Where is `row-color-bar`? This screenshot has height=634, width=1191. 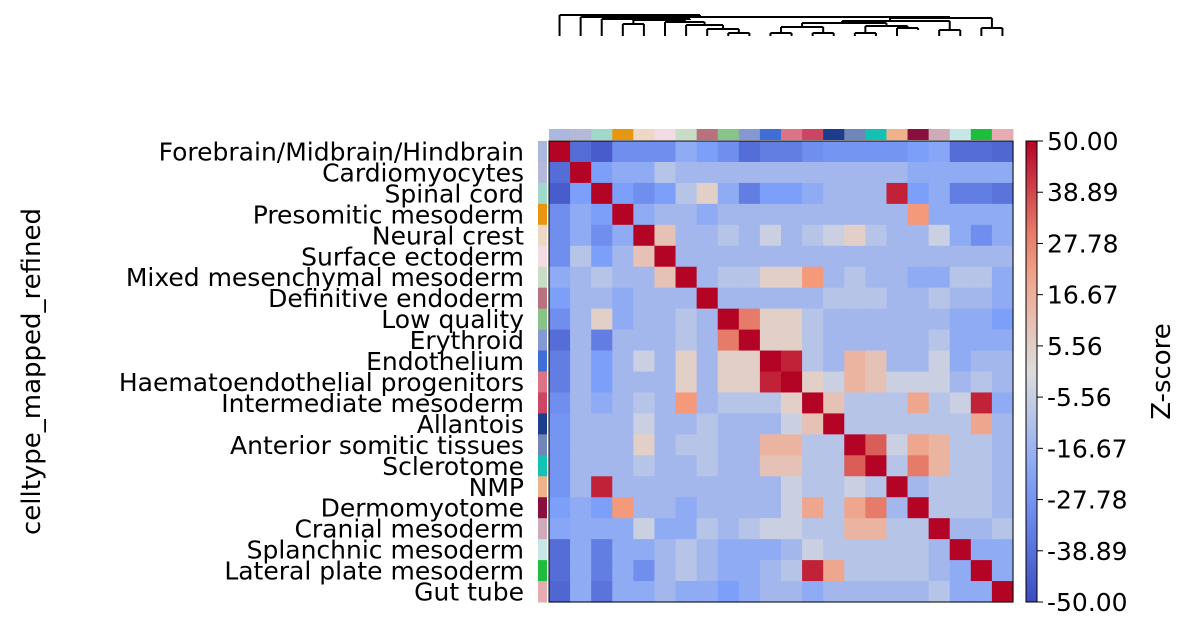
row-color-bar is located at coordinates (542, 372).